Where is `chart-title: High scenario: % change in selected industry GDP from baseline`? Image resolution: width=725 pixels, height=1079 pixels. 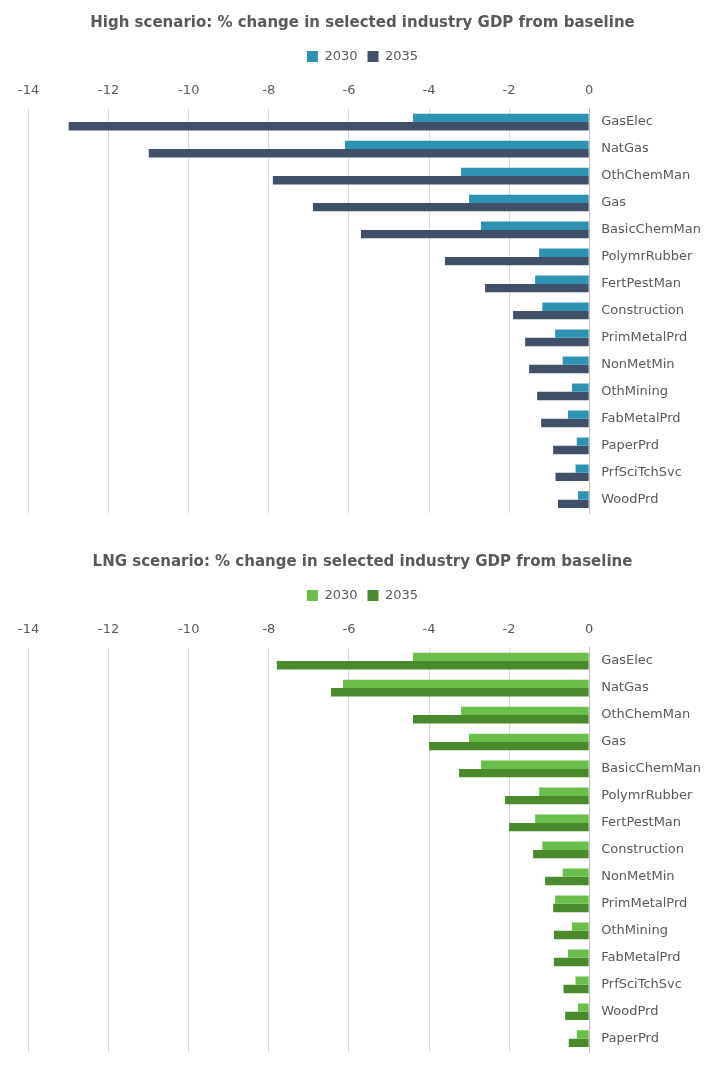
chart-title: High scenario: % change in selected industry GDP from baseline is located at coordinates (362, 21).